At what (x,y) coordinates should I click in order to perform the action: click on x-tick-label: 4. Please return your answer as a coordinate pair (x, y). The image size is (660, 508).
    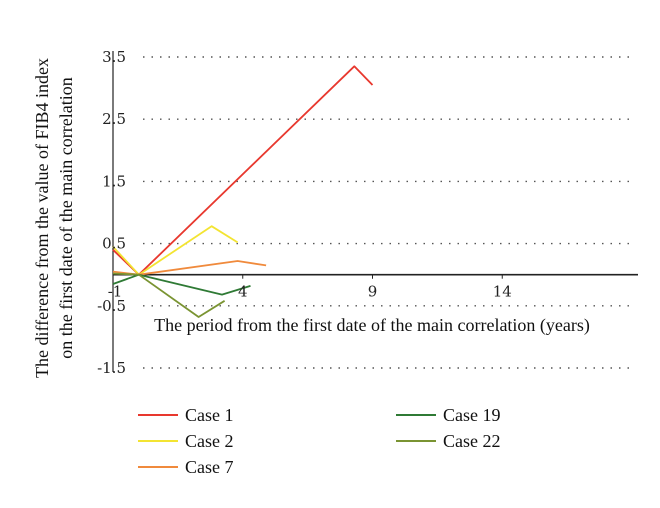
    Looking at the image, I should click on (243, 292).